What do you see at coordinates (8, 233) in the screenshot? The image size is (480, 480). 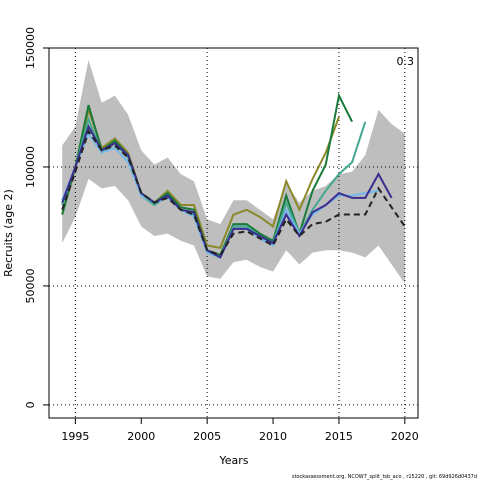 I see `y-axis-label: Recruits (age 2)` at bounding box center [8, 233].